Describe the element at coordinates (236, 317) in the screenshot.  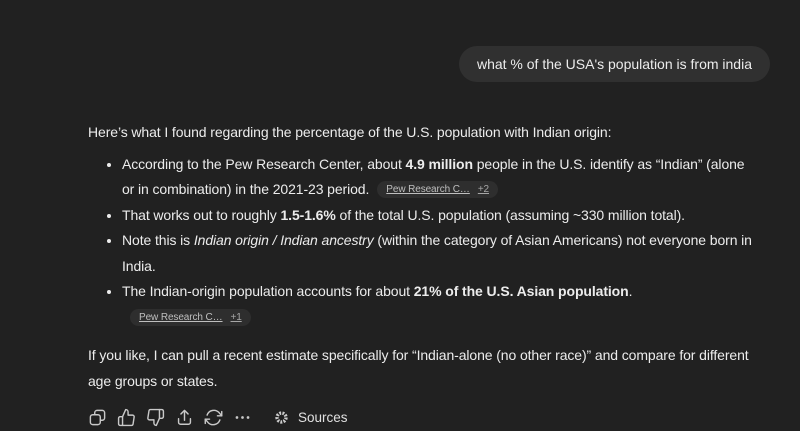
I see `citation-count: +1` at that location.